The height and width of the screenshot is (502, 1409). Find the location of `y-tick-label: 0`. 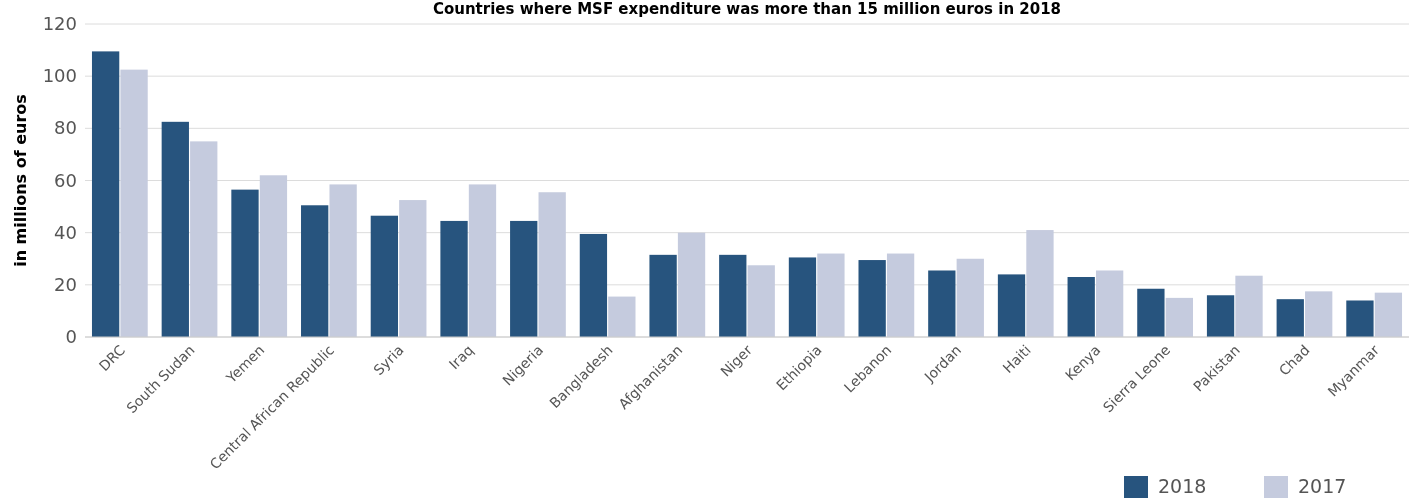

y-tick-label: 0 is located at coordinates (71, 336).